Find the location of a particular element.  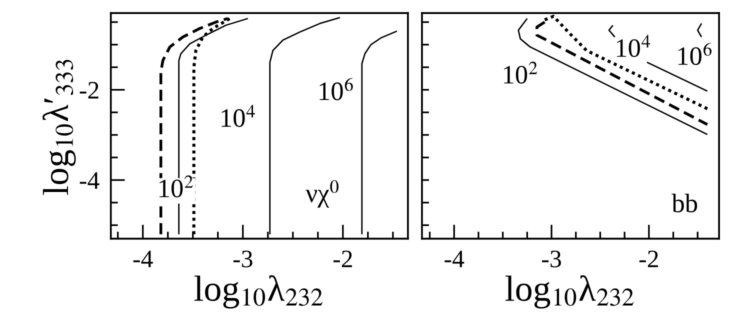

y-axis-title: log$_{10}$λ′$_{333}$ is located at coordinates (59, 127).